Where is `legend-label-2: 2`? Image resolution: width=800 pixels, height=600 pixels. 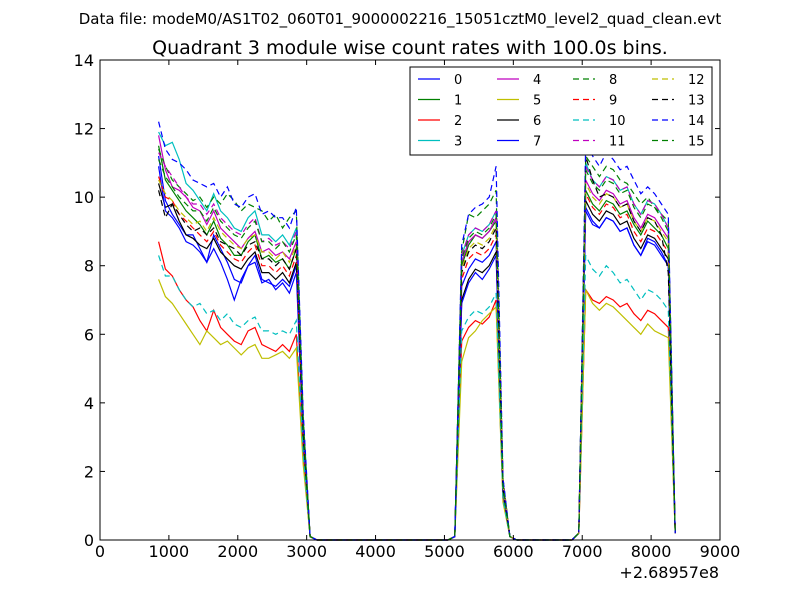
legend-label-2: 2 is located at coordinates (458, 121).